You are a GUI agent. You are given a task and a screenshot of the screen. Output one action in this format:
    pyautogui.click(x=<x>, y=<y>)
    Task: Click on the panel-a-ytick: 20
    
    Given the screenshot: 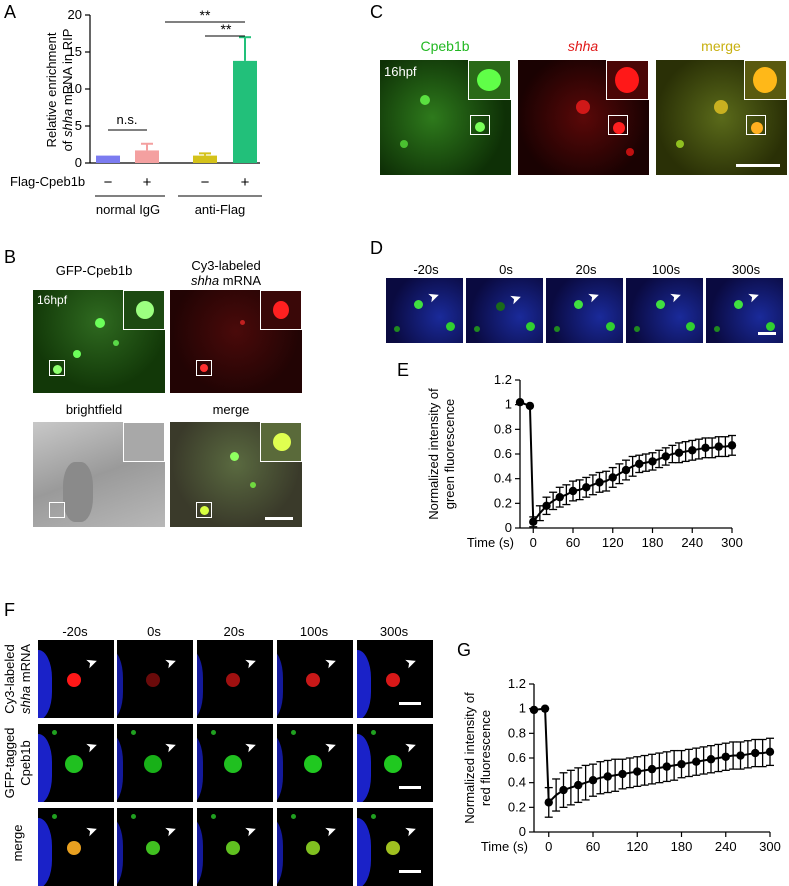 What is the action you would take?
    pyautogui.click(x=75, y=14)
    